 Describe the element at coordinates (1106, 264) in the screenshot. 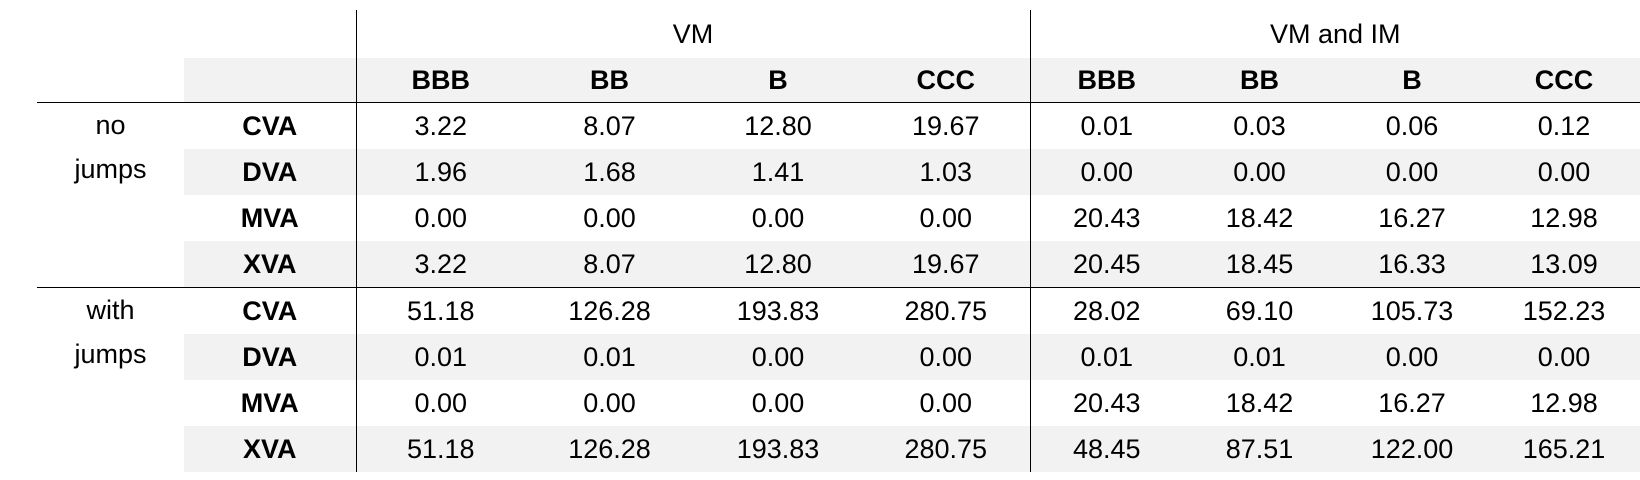

I see `value-cell: 20.45` at that location.